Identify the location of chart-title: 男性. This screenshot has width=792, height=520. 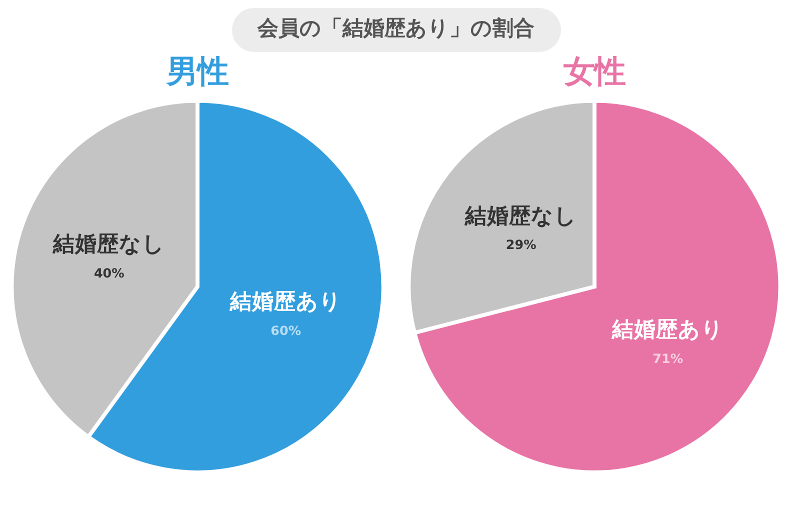
(197, 72).